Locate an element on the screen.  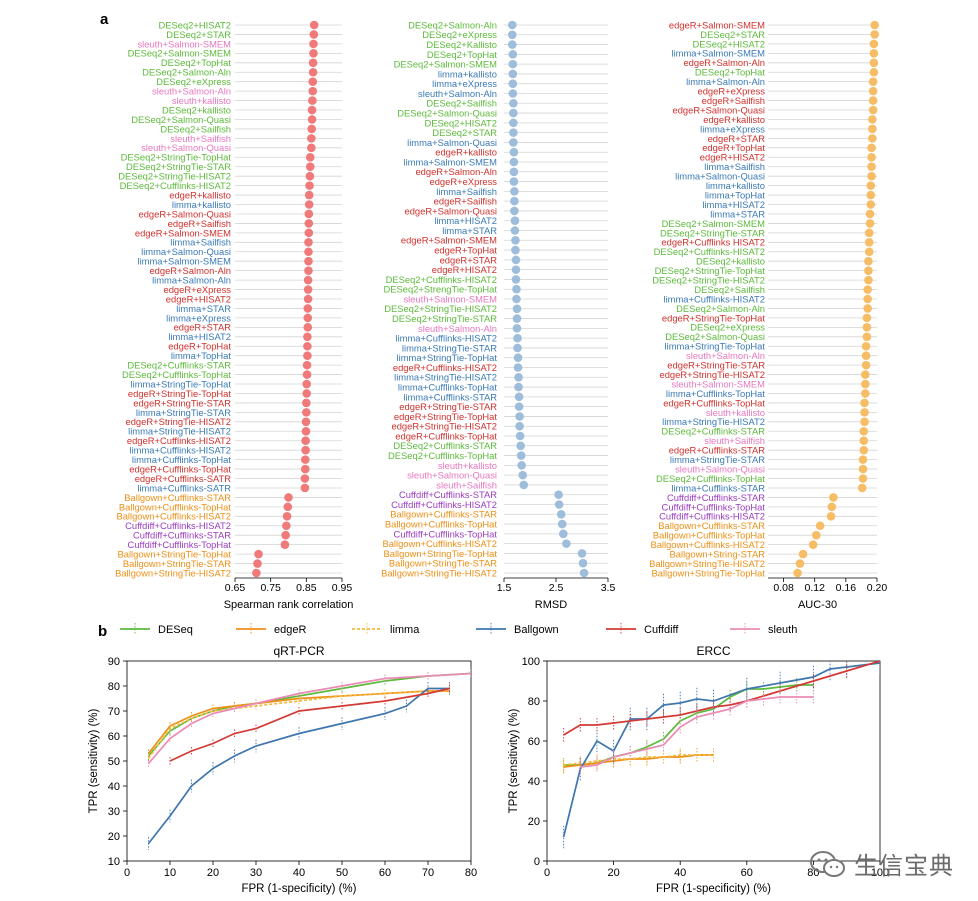
row-label: edgeR+Salmon-Aln is located at coordinates (724, 62).